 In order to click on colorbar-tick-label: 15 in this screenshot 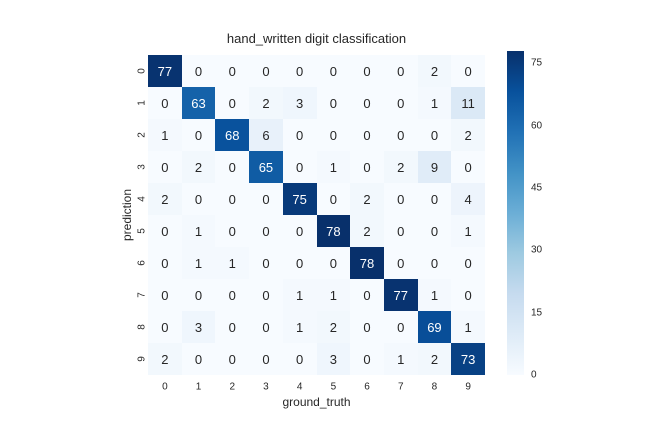, I will do `click(537, 313)`.